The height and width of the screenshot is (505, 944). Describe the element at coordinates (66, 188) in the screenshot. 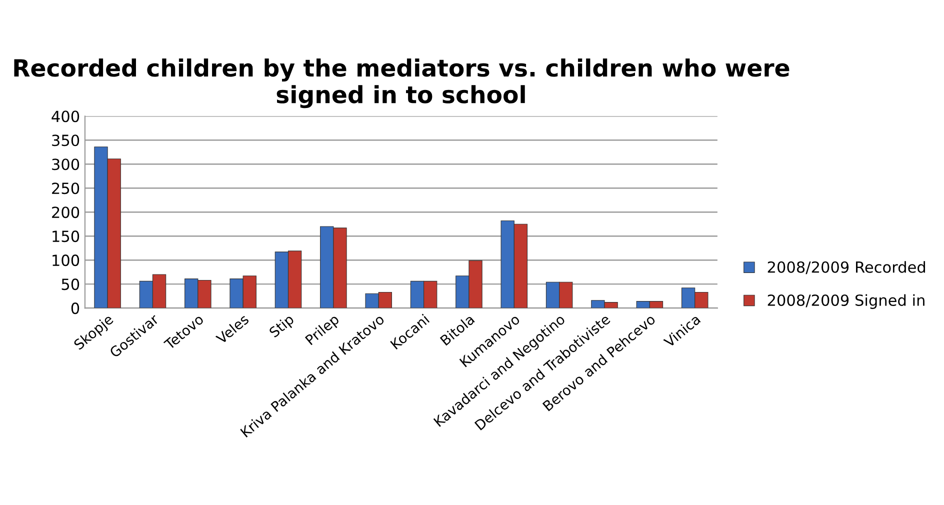

I see `y-tick-label: 250` at that location.